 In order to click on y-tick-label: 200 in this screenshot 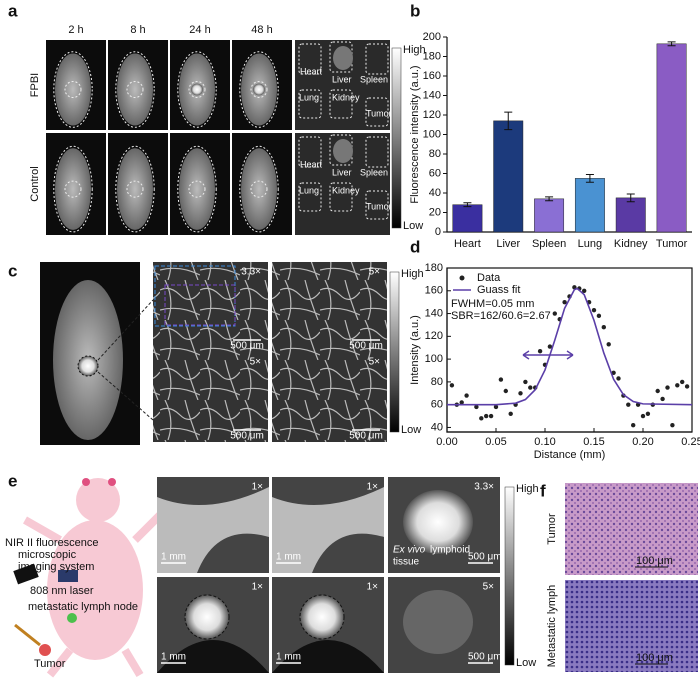, I will do `click(432, 37)`.